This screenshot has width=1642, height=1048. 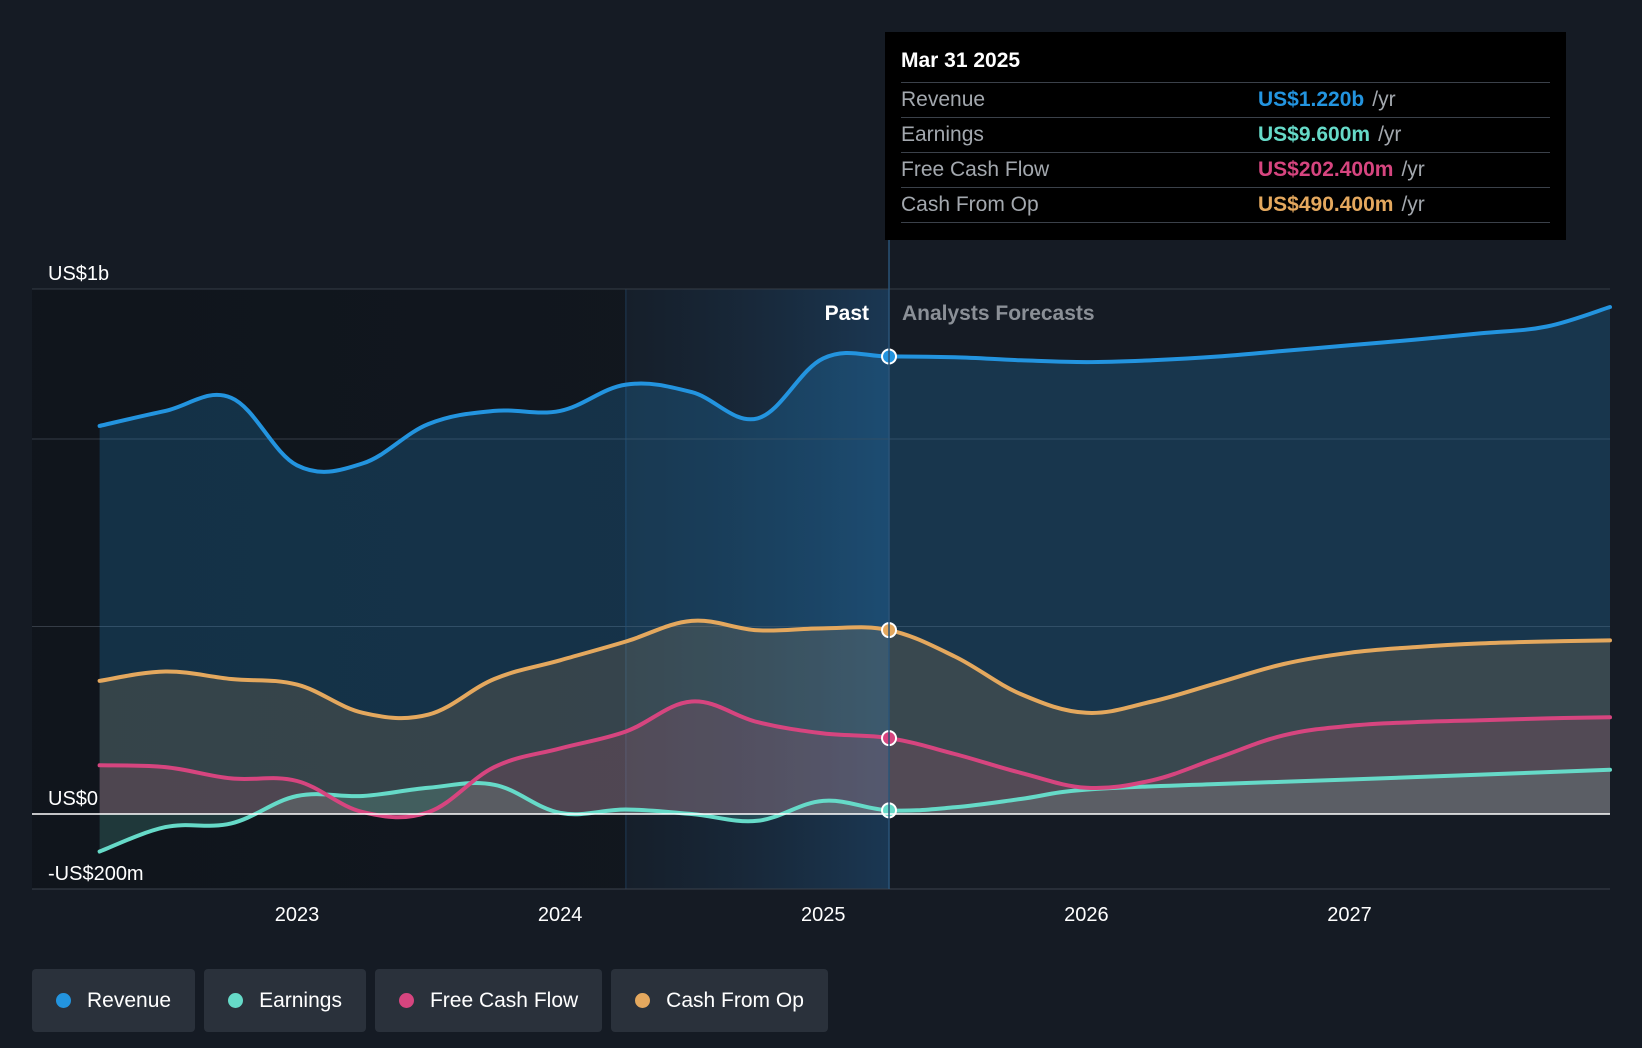 I want to click on tooltip-value: US$9.600m, so click(x=1314, y=134).